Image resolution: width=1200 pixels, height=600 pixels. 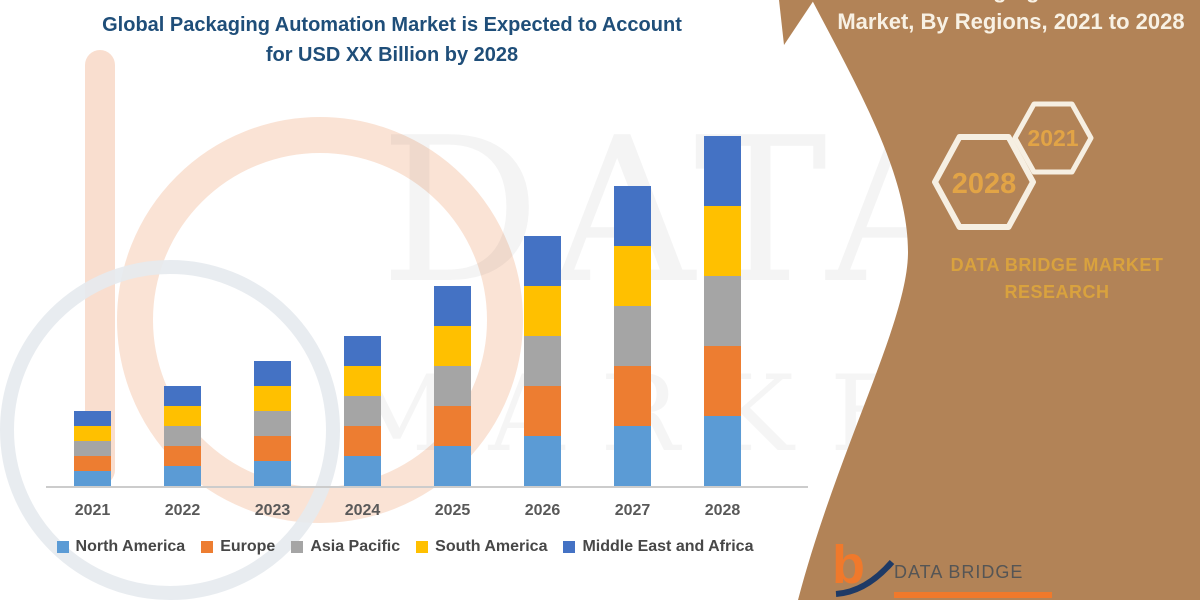 I want to click on segment-2027-asia-pacific, so click(x=632, y=336).